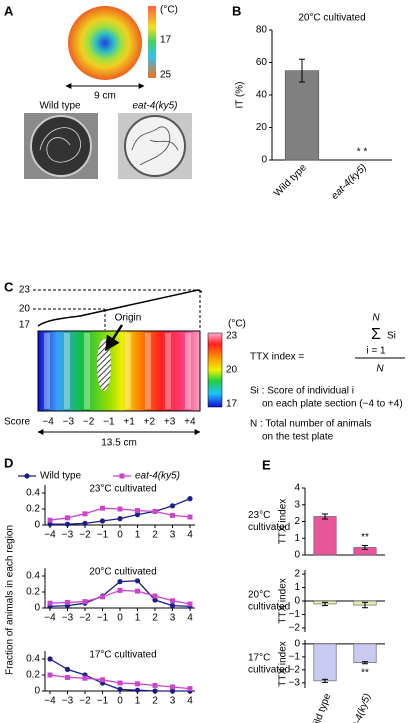  Describe the element at coordinates (138, 535) in the screenshot. I see `x-tick-label: 1` at that location.